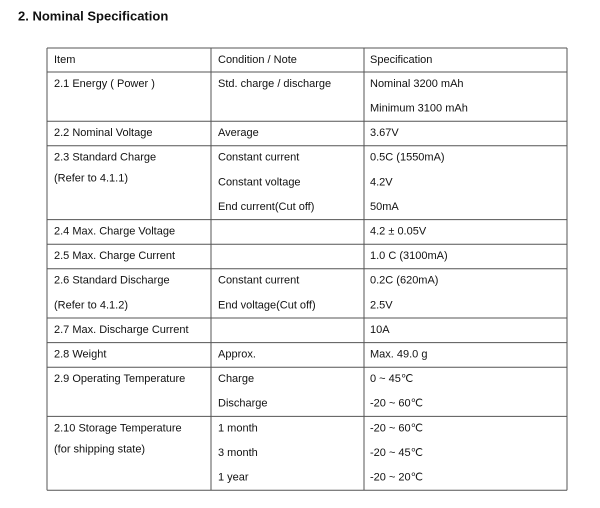 This screenshot has width=600, height=508. What do you see at coordinates (404, 281) in the screenshot?
I see `cell-text: 0.2C (620mA)` at bounding box center [404, 281].